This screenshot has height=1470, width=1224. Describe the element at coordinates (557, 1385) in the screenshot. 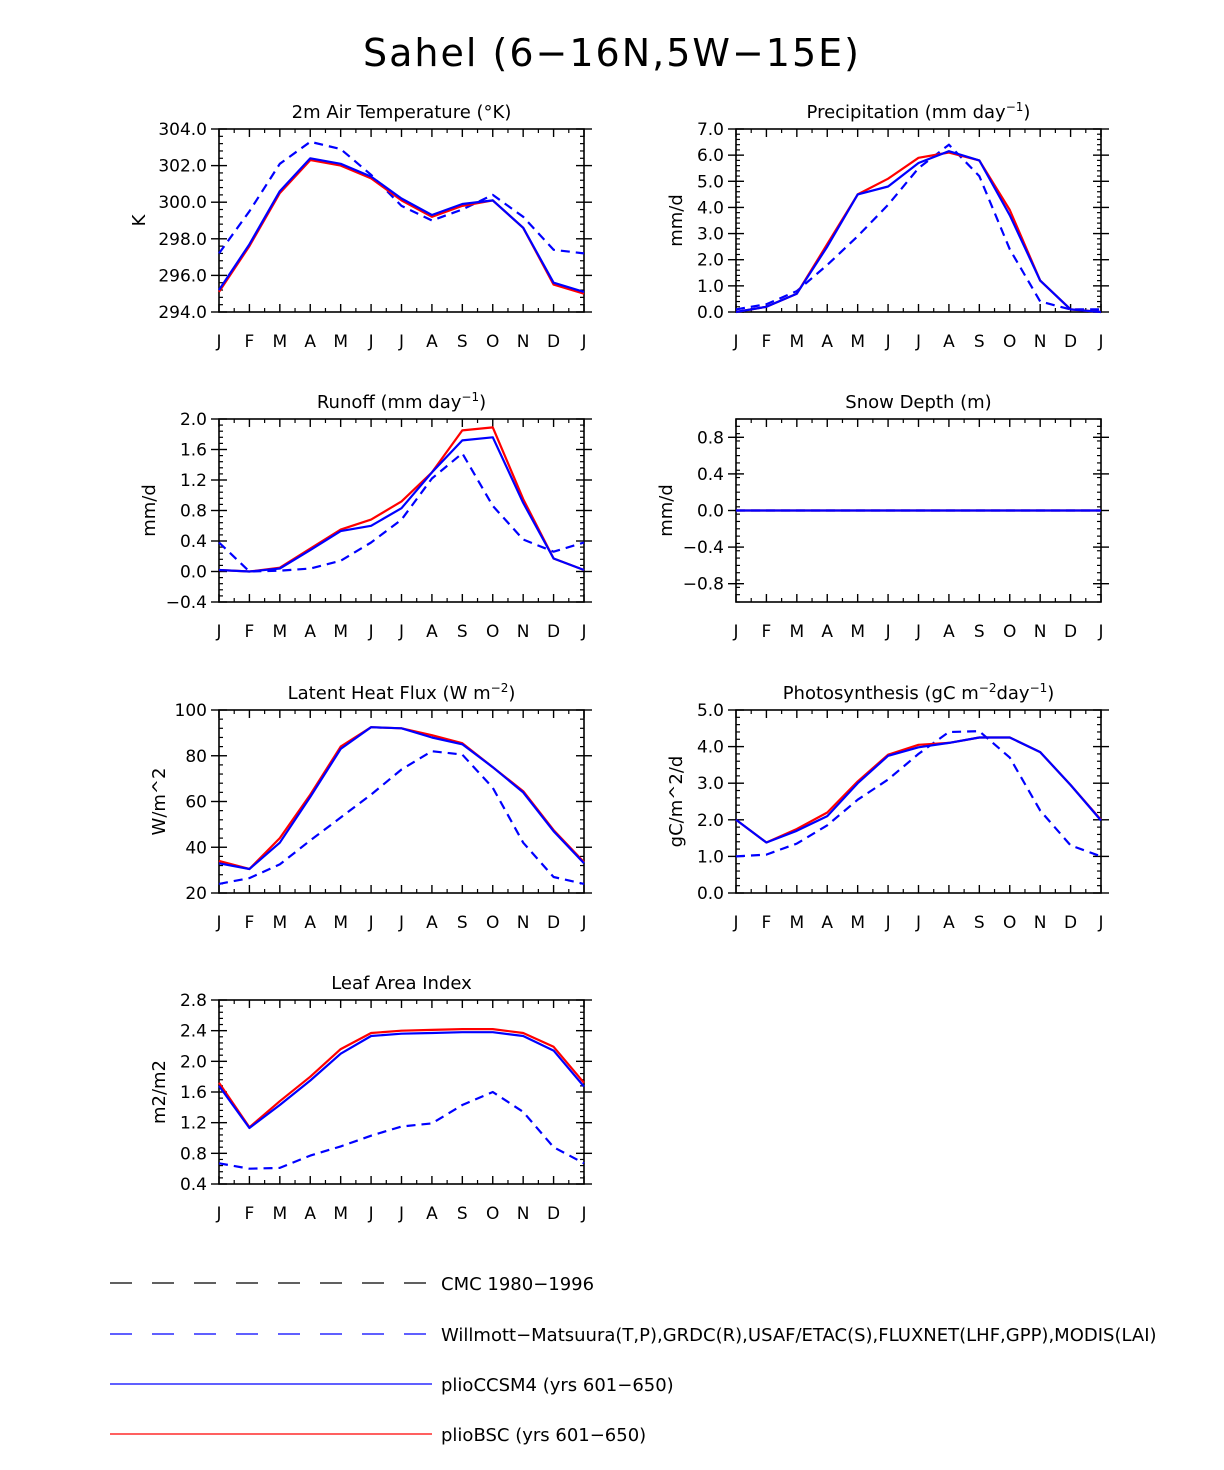

I see `legend-label: plioCCSM4 (yrs 601−650)` at that location.